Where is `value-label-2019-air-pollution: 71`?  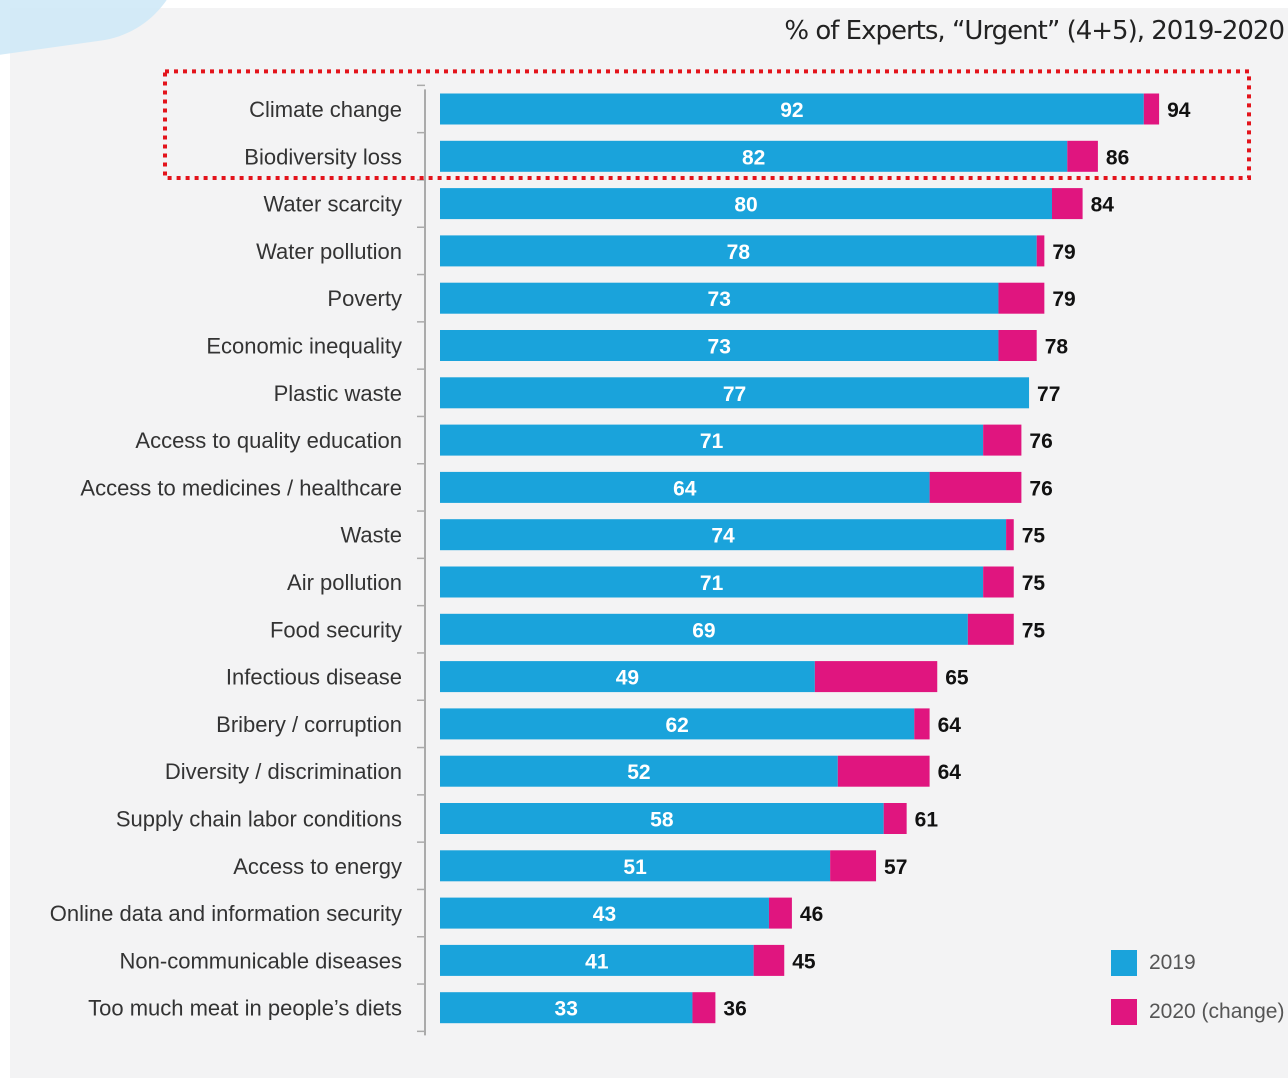 value-label-2019-air-pollution: 71 is located at coordinates (712, 583).